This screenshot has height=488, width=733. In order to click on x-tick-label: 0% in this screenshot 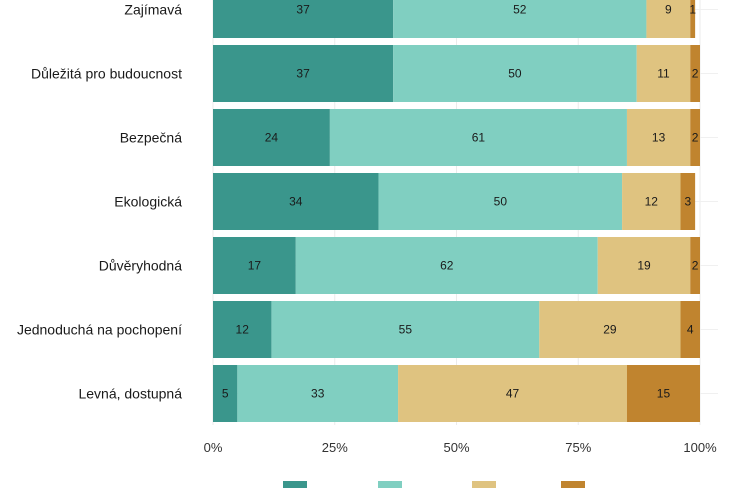, I will do `click(213, 447)`.